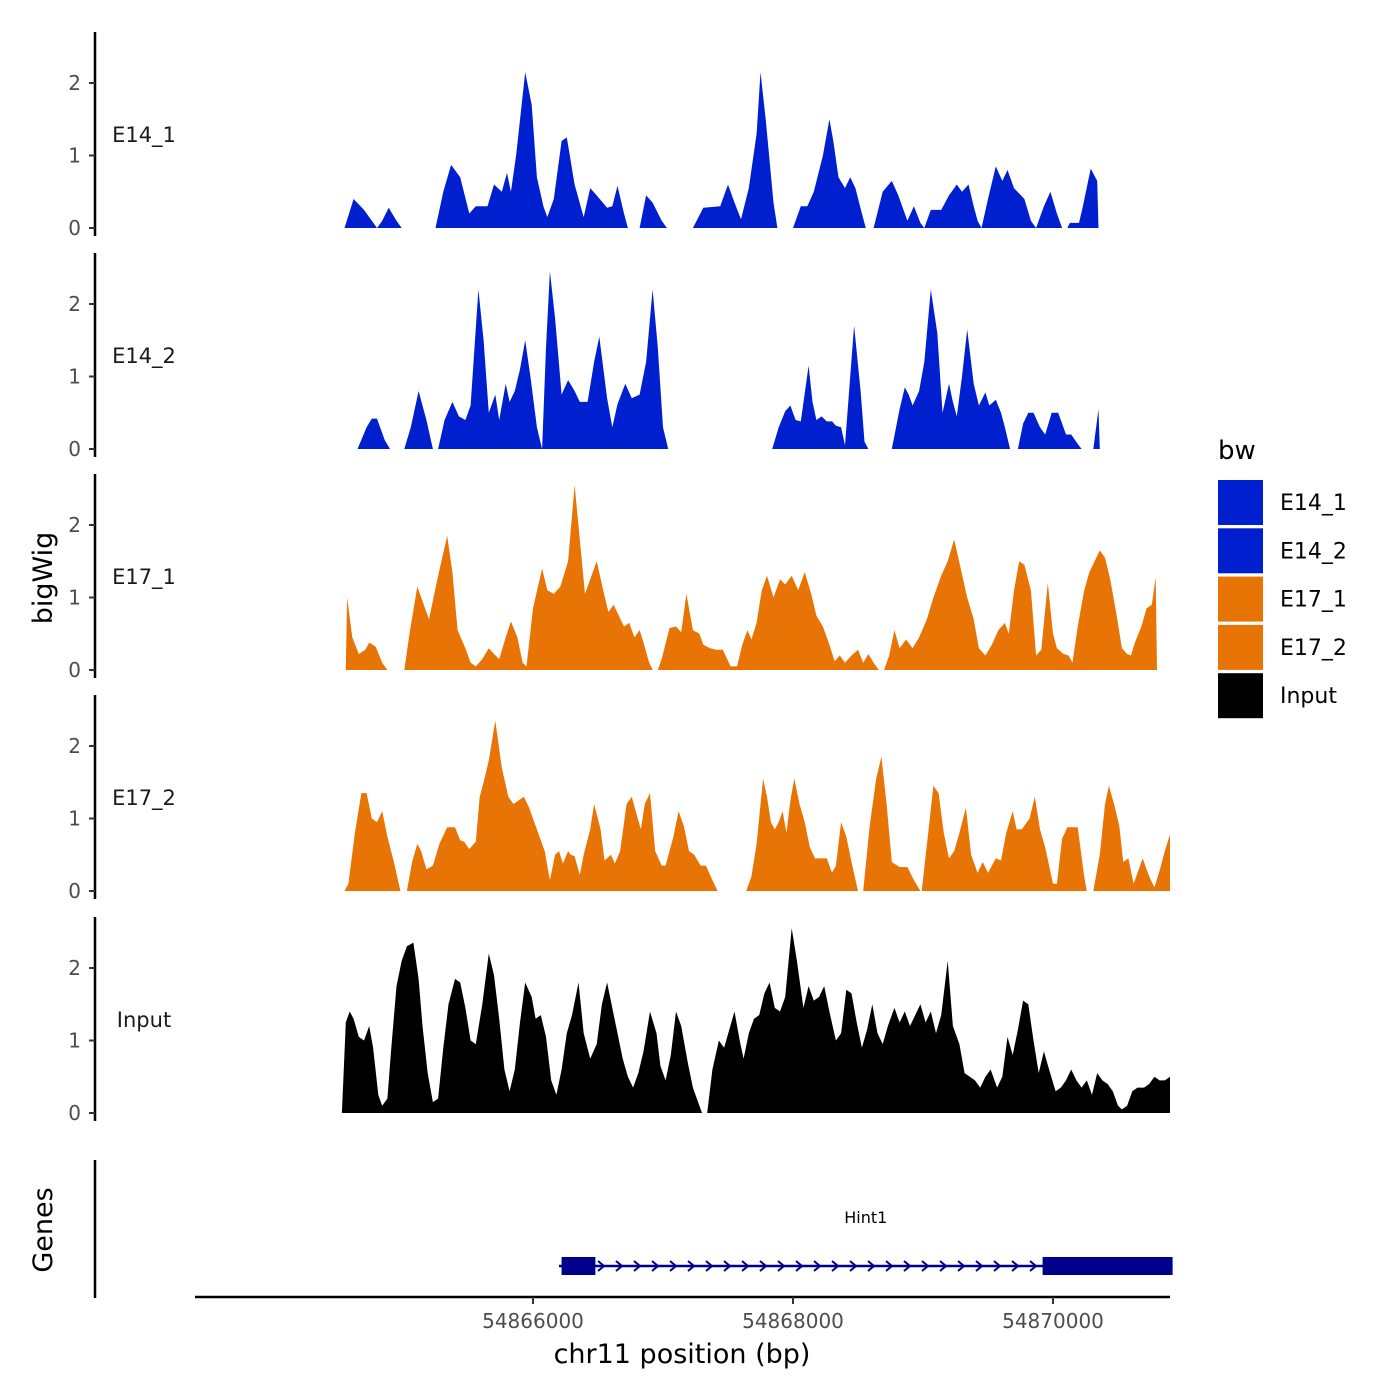 The height and width of the screenshot is (1400, 1400). I want to click on legend-label: E17_1, so click(1313, 600).